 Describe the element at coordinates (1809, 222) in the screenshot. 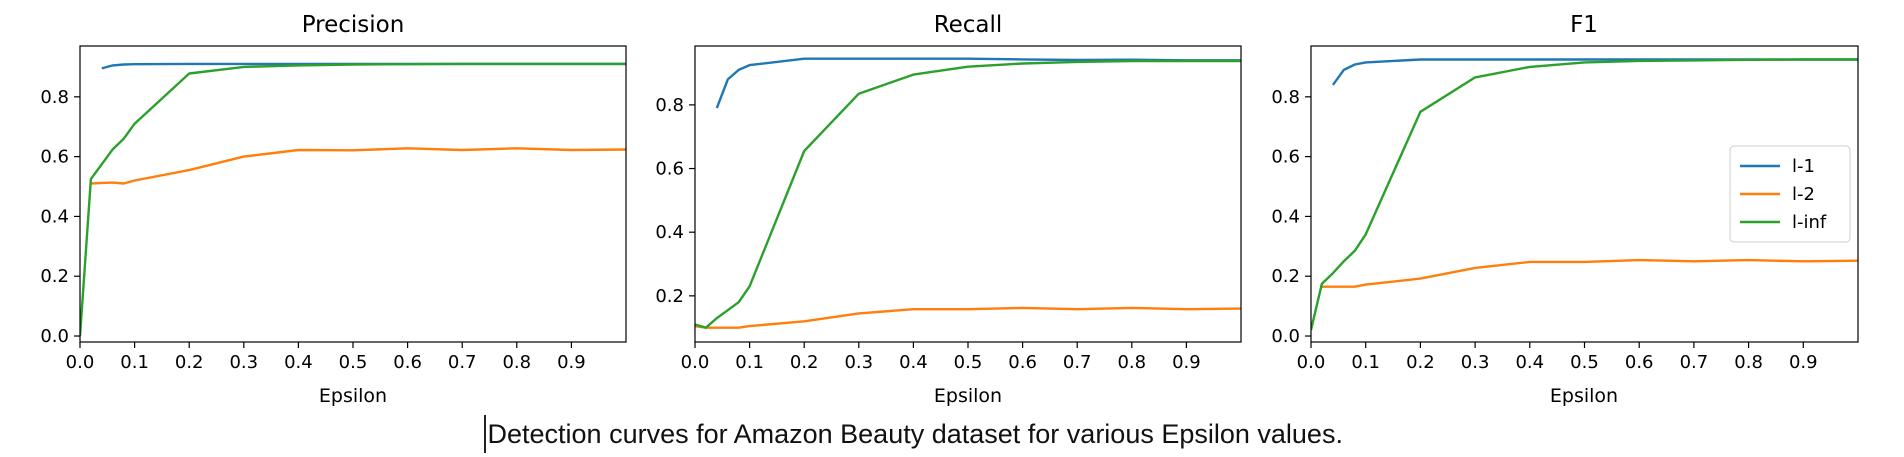

I see `legend-label: l-inf` at that location.